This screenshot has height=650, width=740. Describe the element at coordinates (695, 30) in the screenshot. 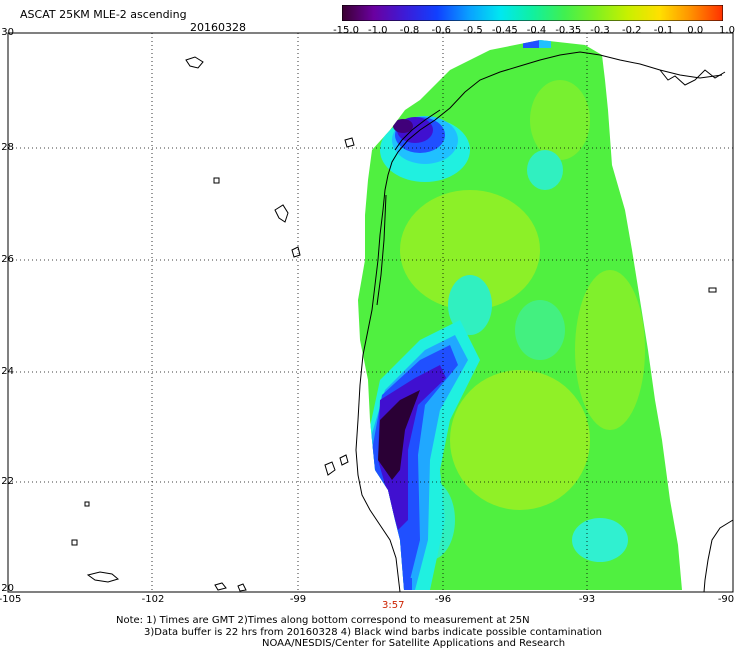

I see `colorbar-tick-label: 0.0` at that location.